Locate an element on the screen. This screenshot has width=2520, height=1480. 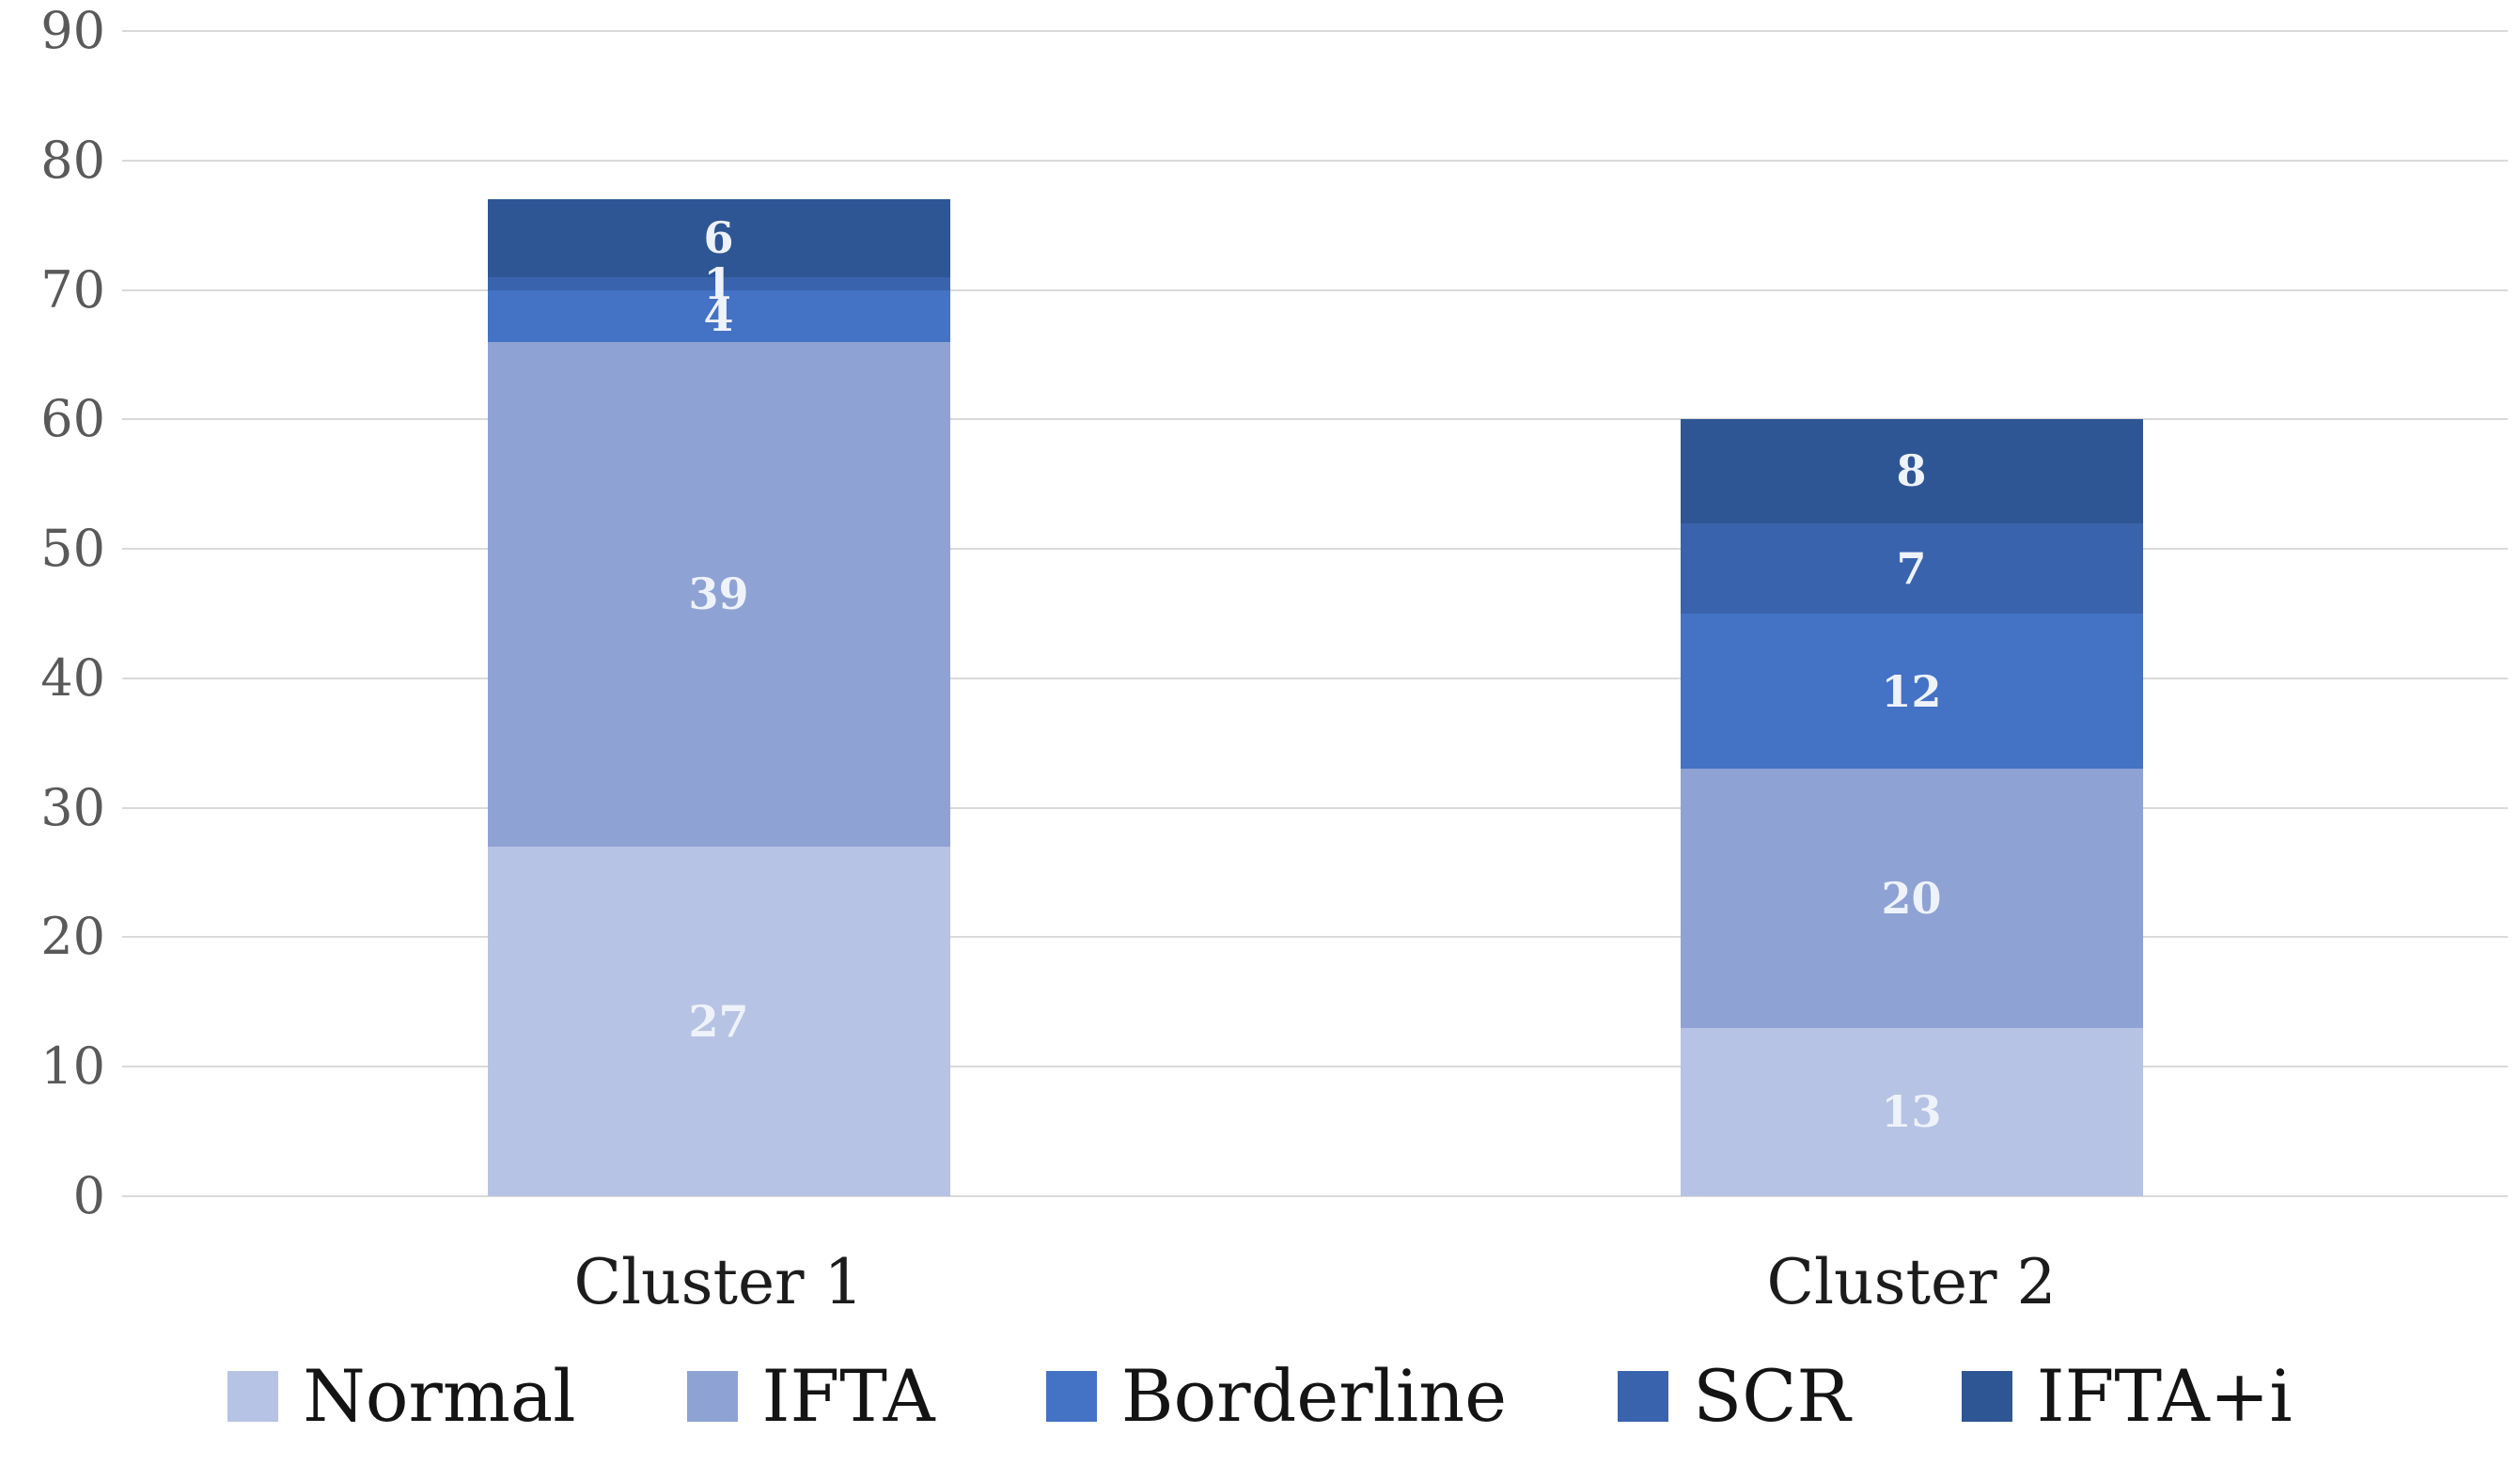
legend-item-borderline: Borderline is located at coordinates (1276, 1396).